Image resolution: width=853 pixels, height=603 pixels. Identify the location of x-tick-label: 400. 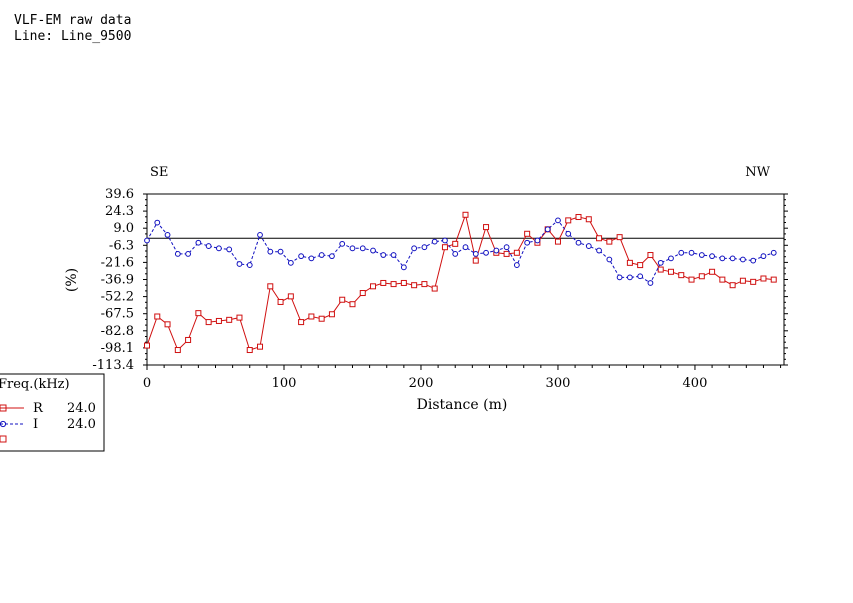
(695, 383).